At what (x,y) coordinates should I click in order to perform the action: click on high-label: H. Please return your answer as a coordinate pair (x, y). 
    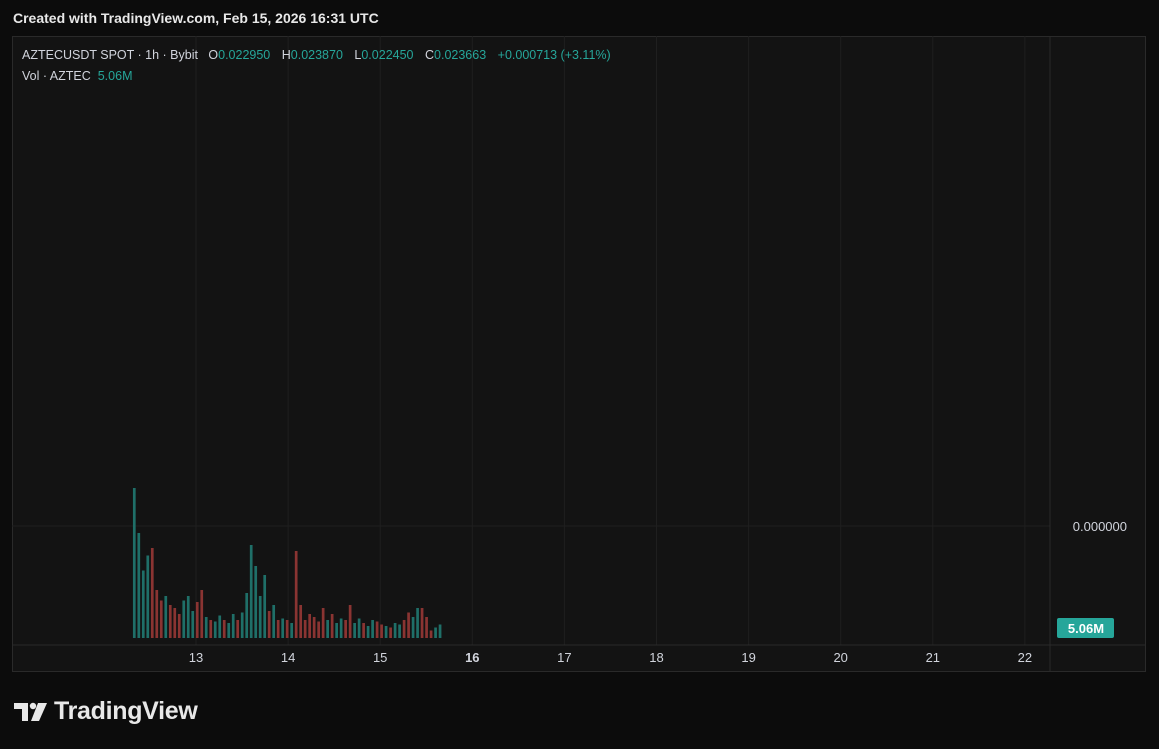
    Looking at the image, I should click on (286, 55).